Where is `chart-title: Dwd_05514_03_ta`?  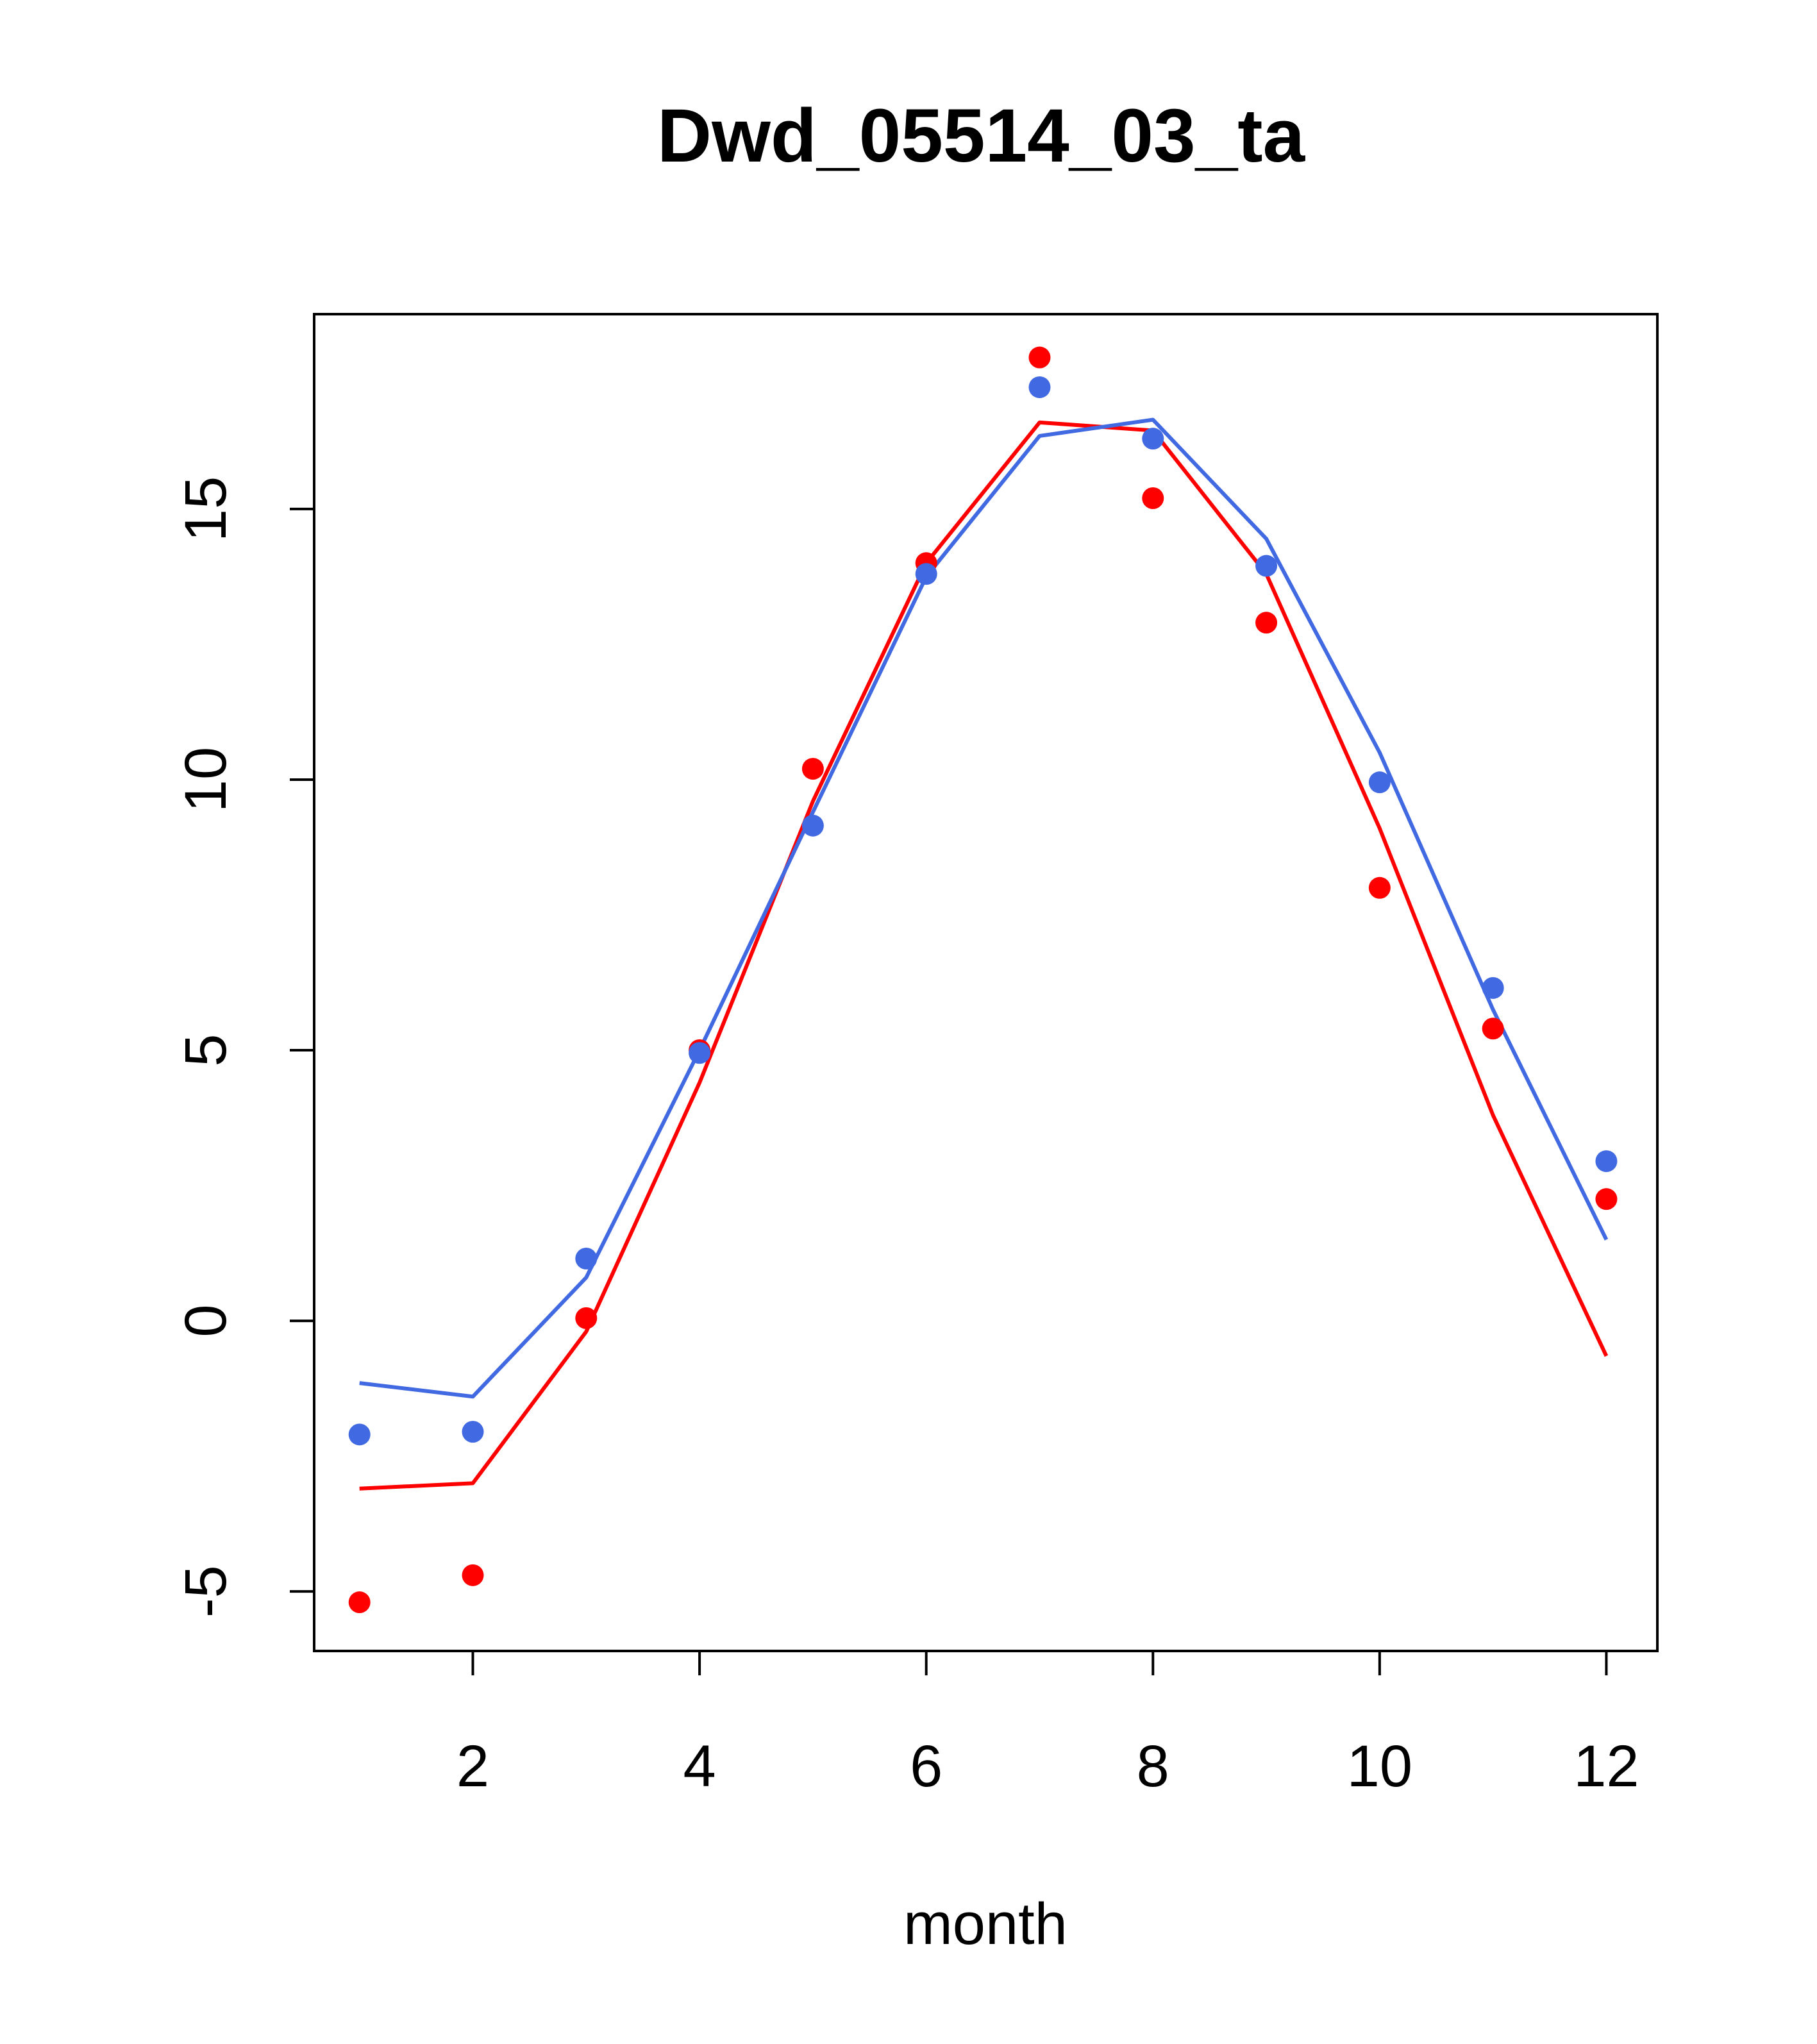 chart-title: Dwd_05514_03_ta is located at coordinates (981, 136).